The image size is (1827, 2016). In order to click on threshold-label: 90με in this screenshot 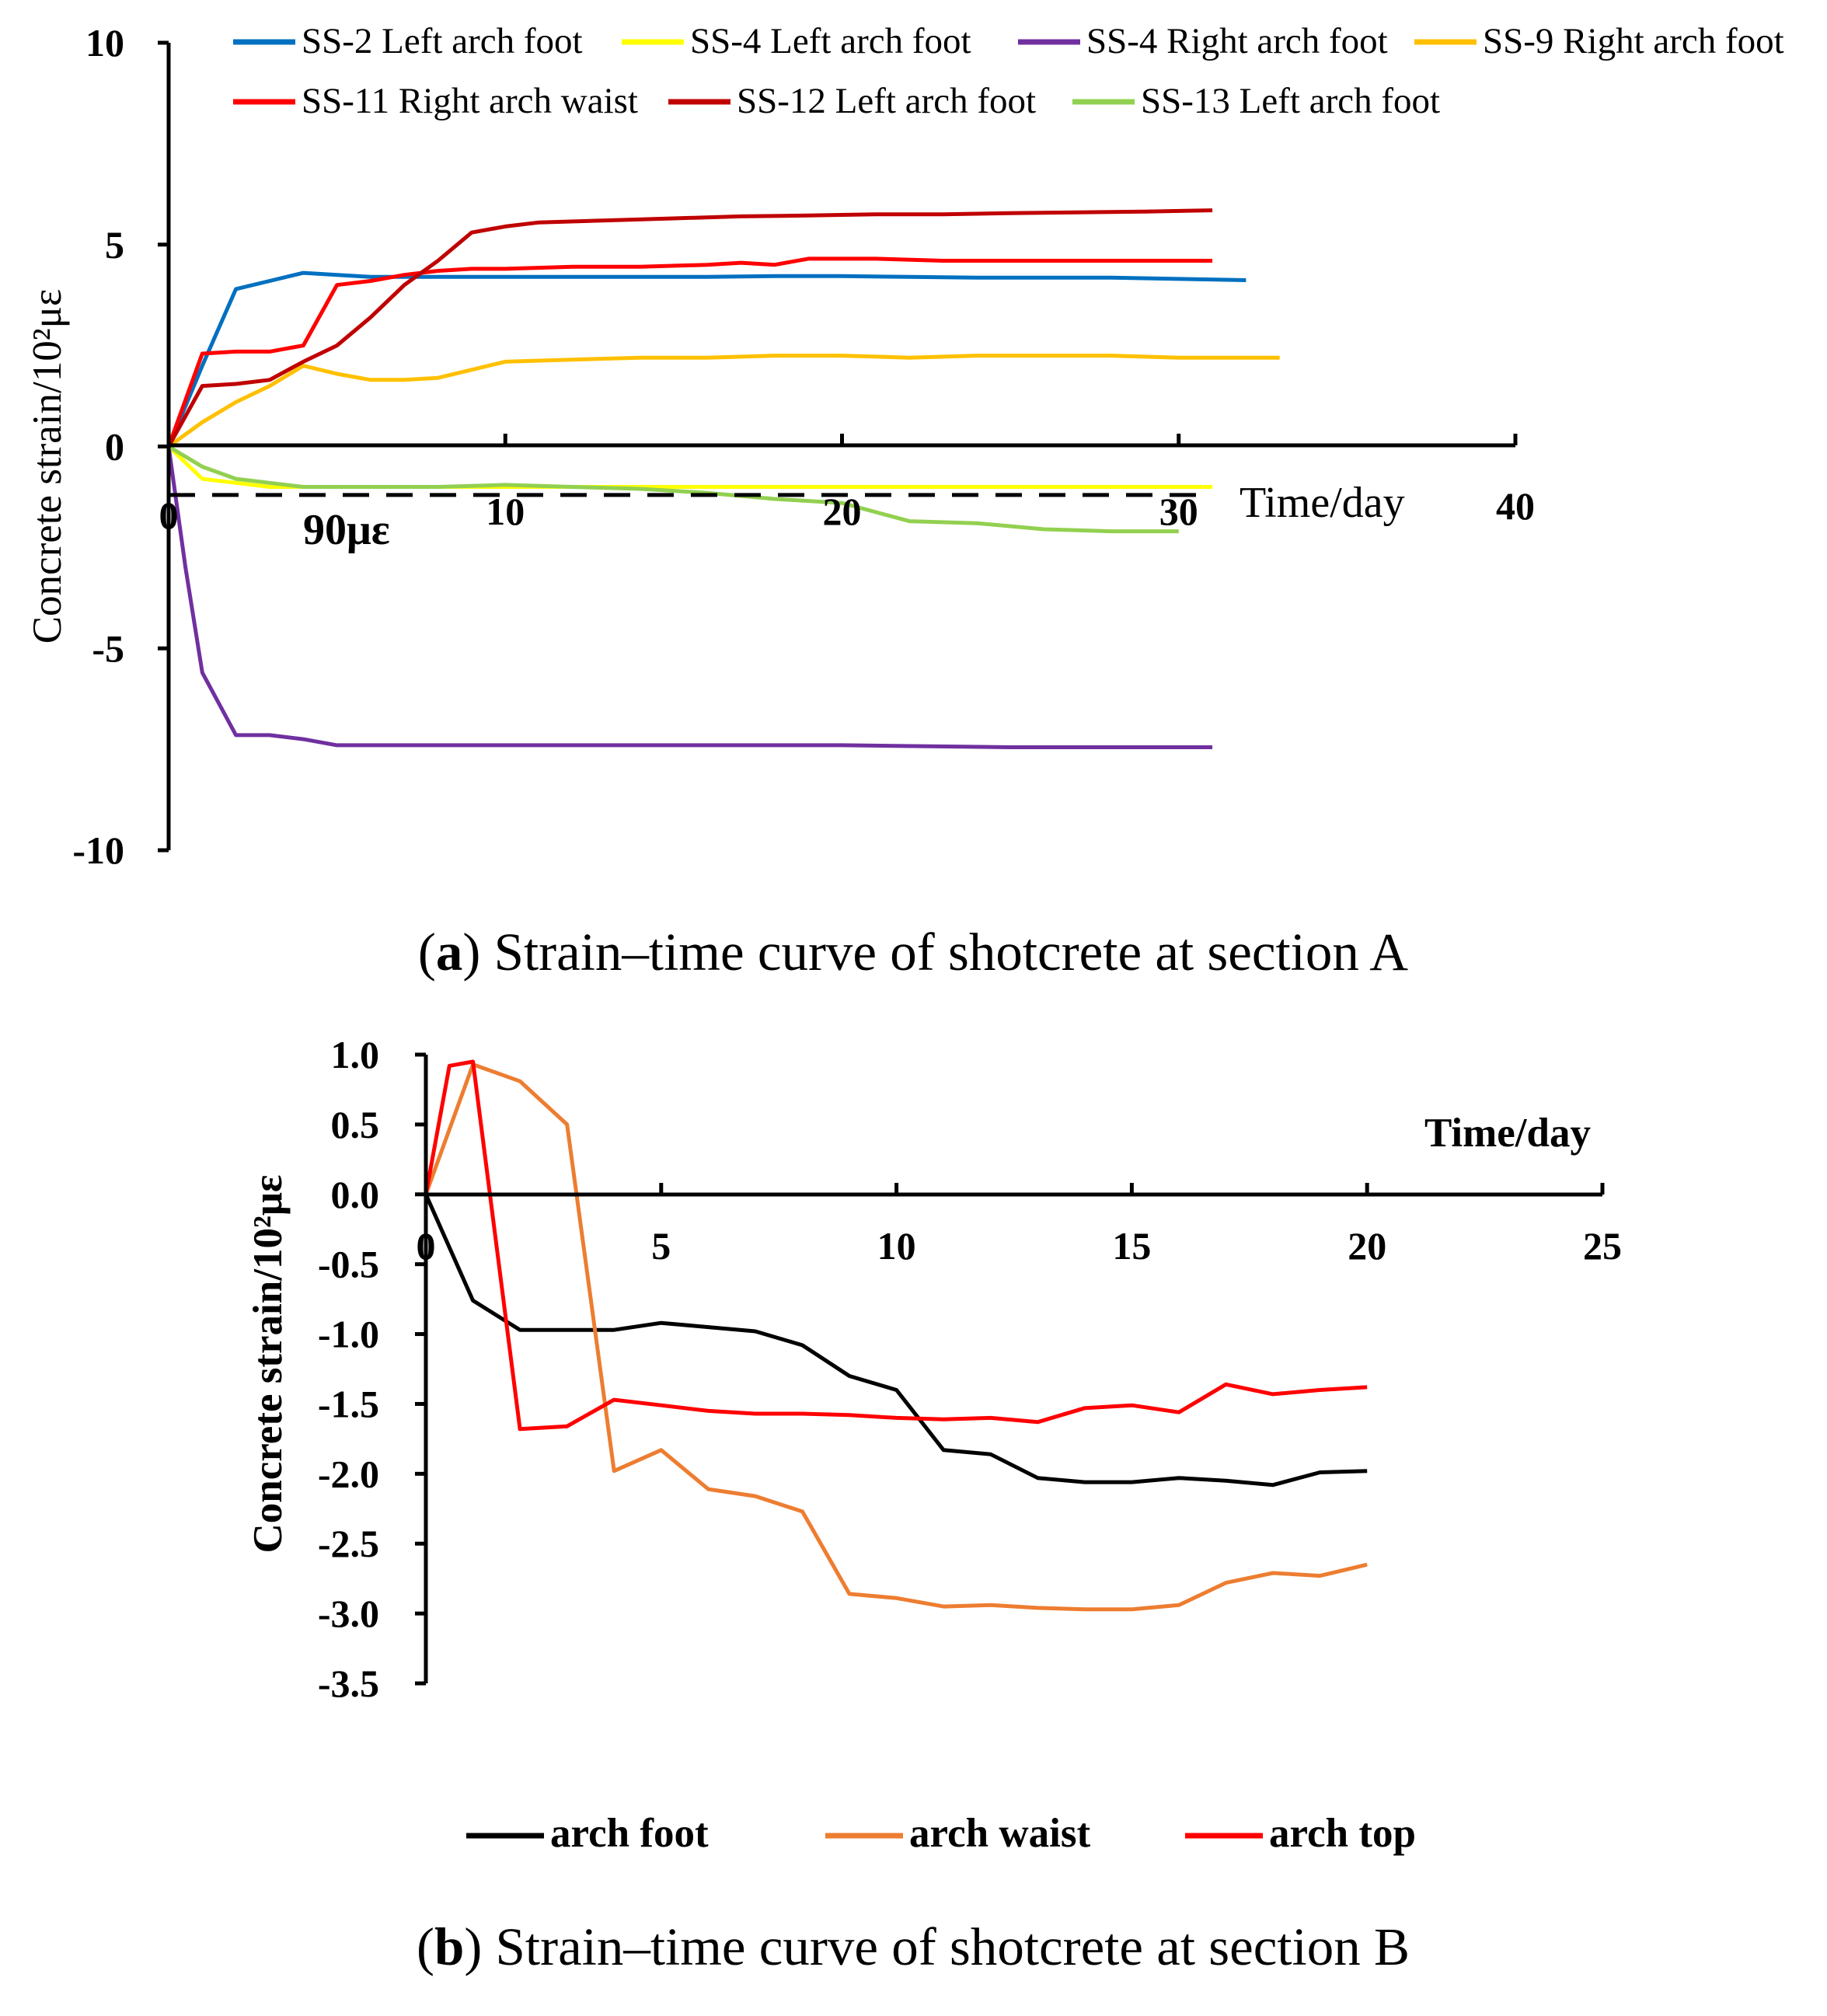, I will do `click(346, 530)`.